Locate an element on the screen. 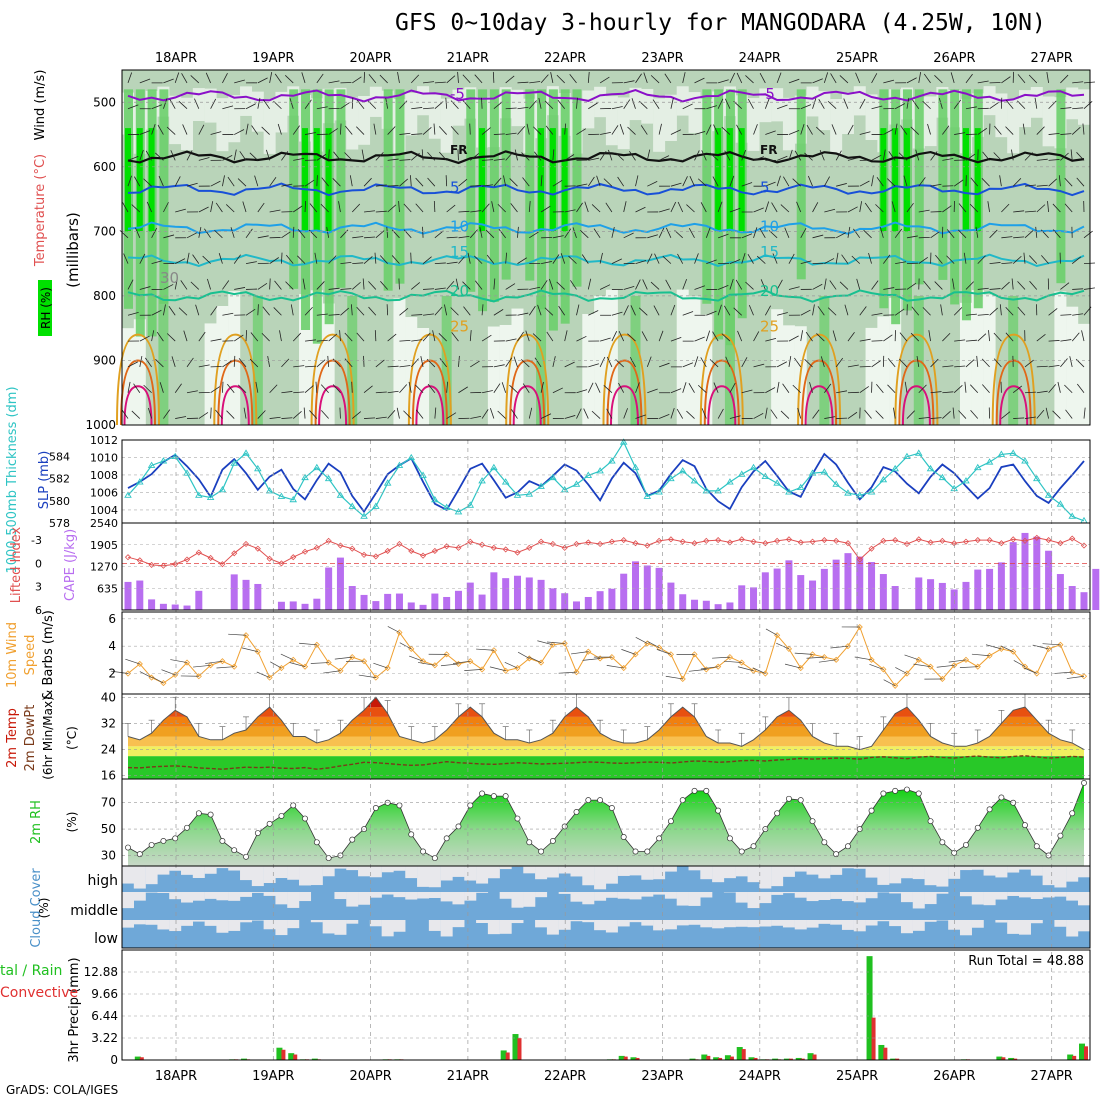  y-tick-label: 2 is located at coordinates (112, 674).